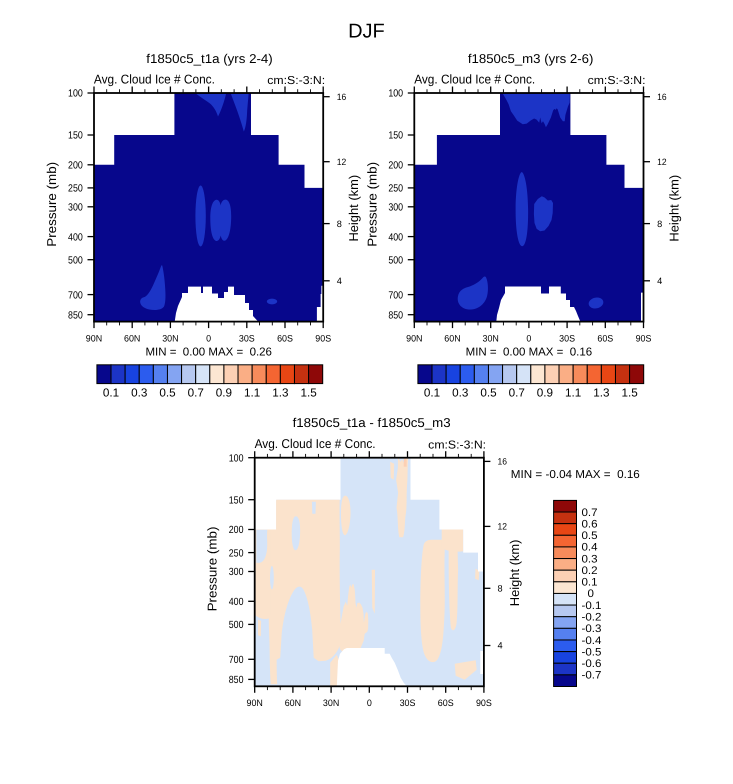  Describe the element at coordinates (592, 652) in the screenshot. I see `svg-text: -0.5` at that location.